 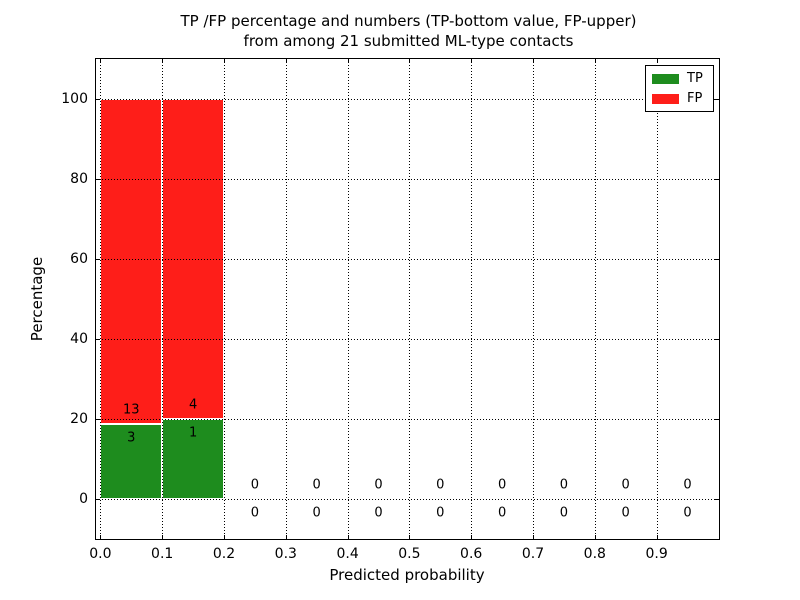 I want to click on tp-count-label: 1, so click(x=193, y=433).